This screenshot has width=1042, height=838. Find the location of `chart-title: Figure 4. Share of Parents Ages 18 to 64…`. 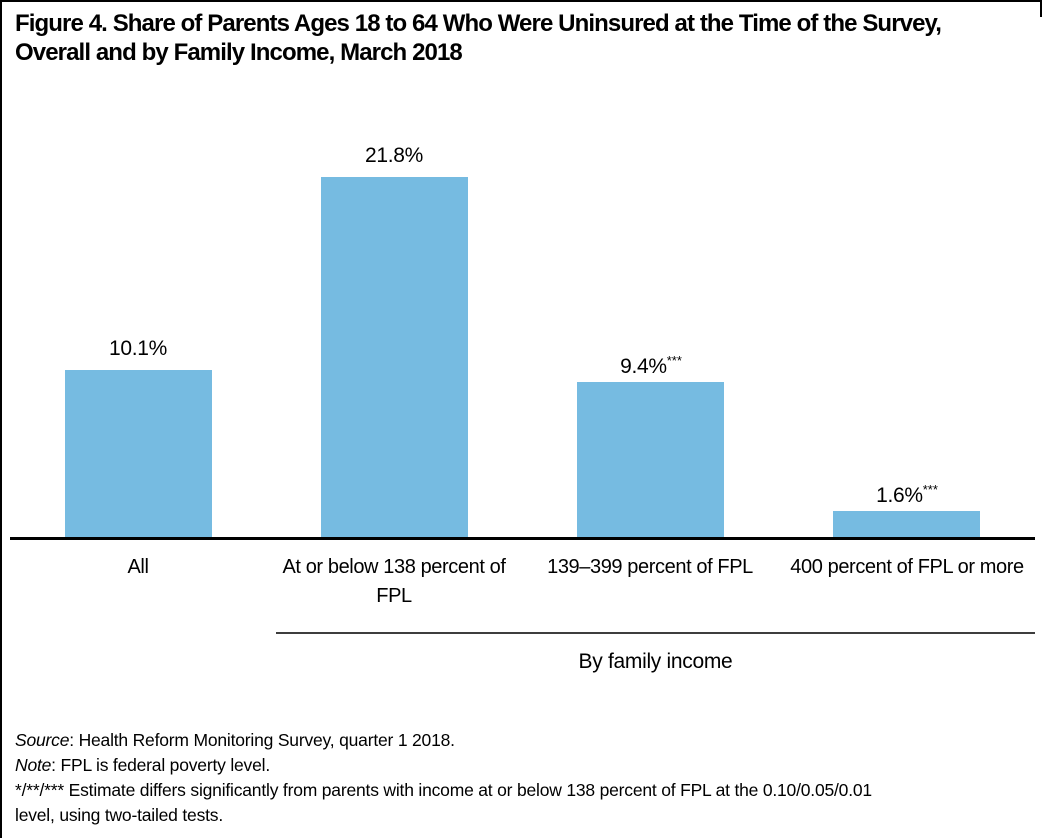

chart-title: Figure 4. Share of Parents Ages 18 to 64… is located at coordinates (478, 38).